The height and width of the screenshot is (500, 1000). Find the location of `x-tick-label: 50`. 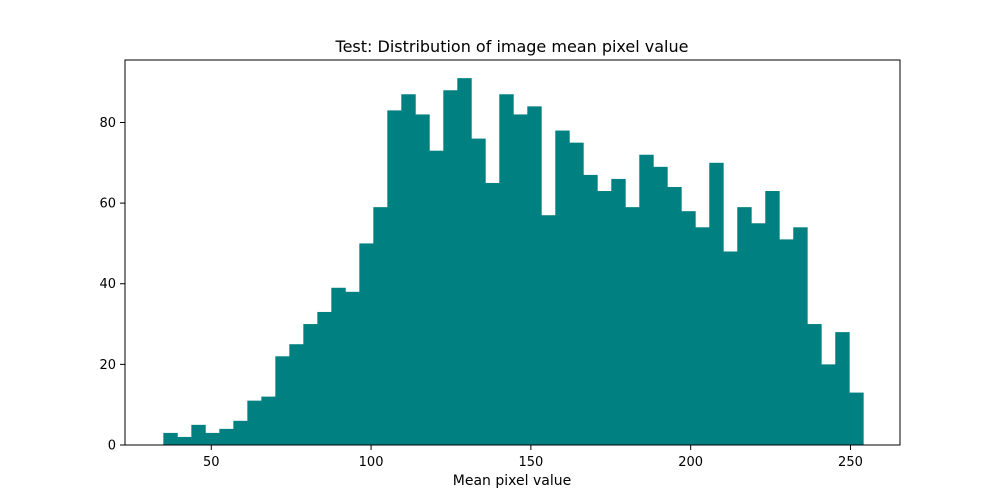

x-tick-label: 50 is located at coordinates (211, 462).